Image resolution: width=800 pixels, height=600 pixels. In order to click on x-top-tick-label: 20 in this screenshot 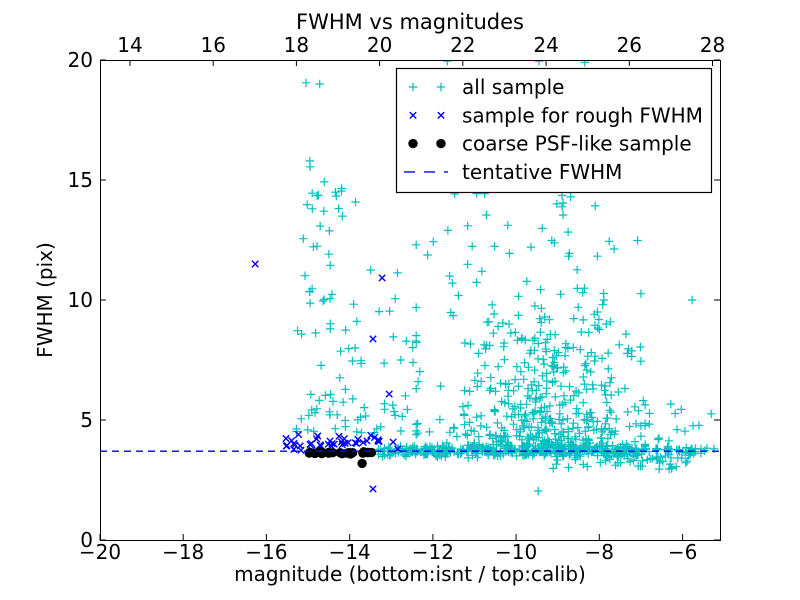, I will do `click(379, 45)`.